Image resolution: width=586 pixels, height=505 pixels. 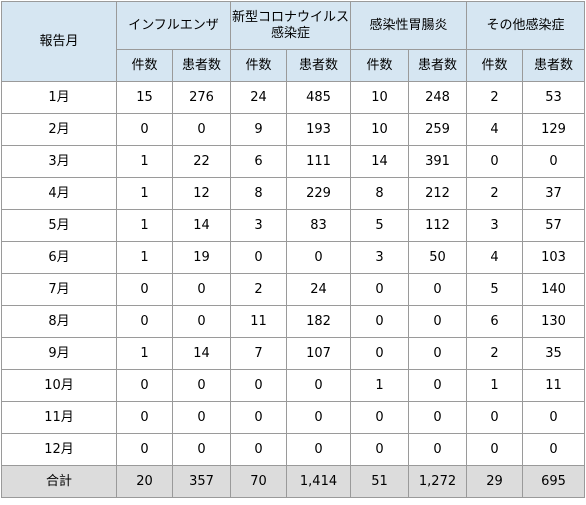 I want to click on covid-patients-cell: 182, so click(x=318, y=321).